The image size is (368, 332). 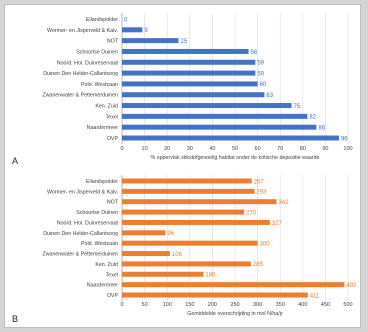 I want to click on tick-label: 150, so click(x=189, y=305).